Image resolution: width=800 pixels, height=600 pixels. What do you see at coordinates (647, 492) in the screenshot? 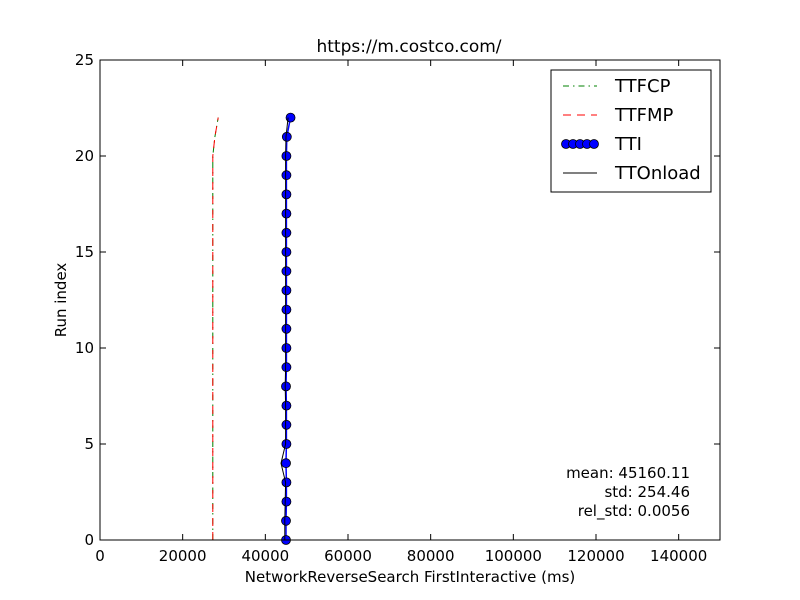
I see `stats-std: std: 254.46` at bounding box center [647, 492].